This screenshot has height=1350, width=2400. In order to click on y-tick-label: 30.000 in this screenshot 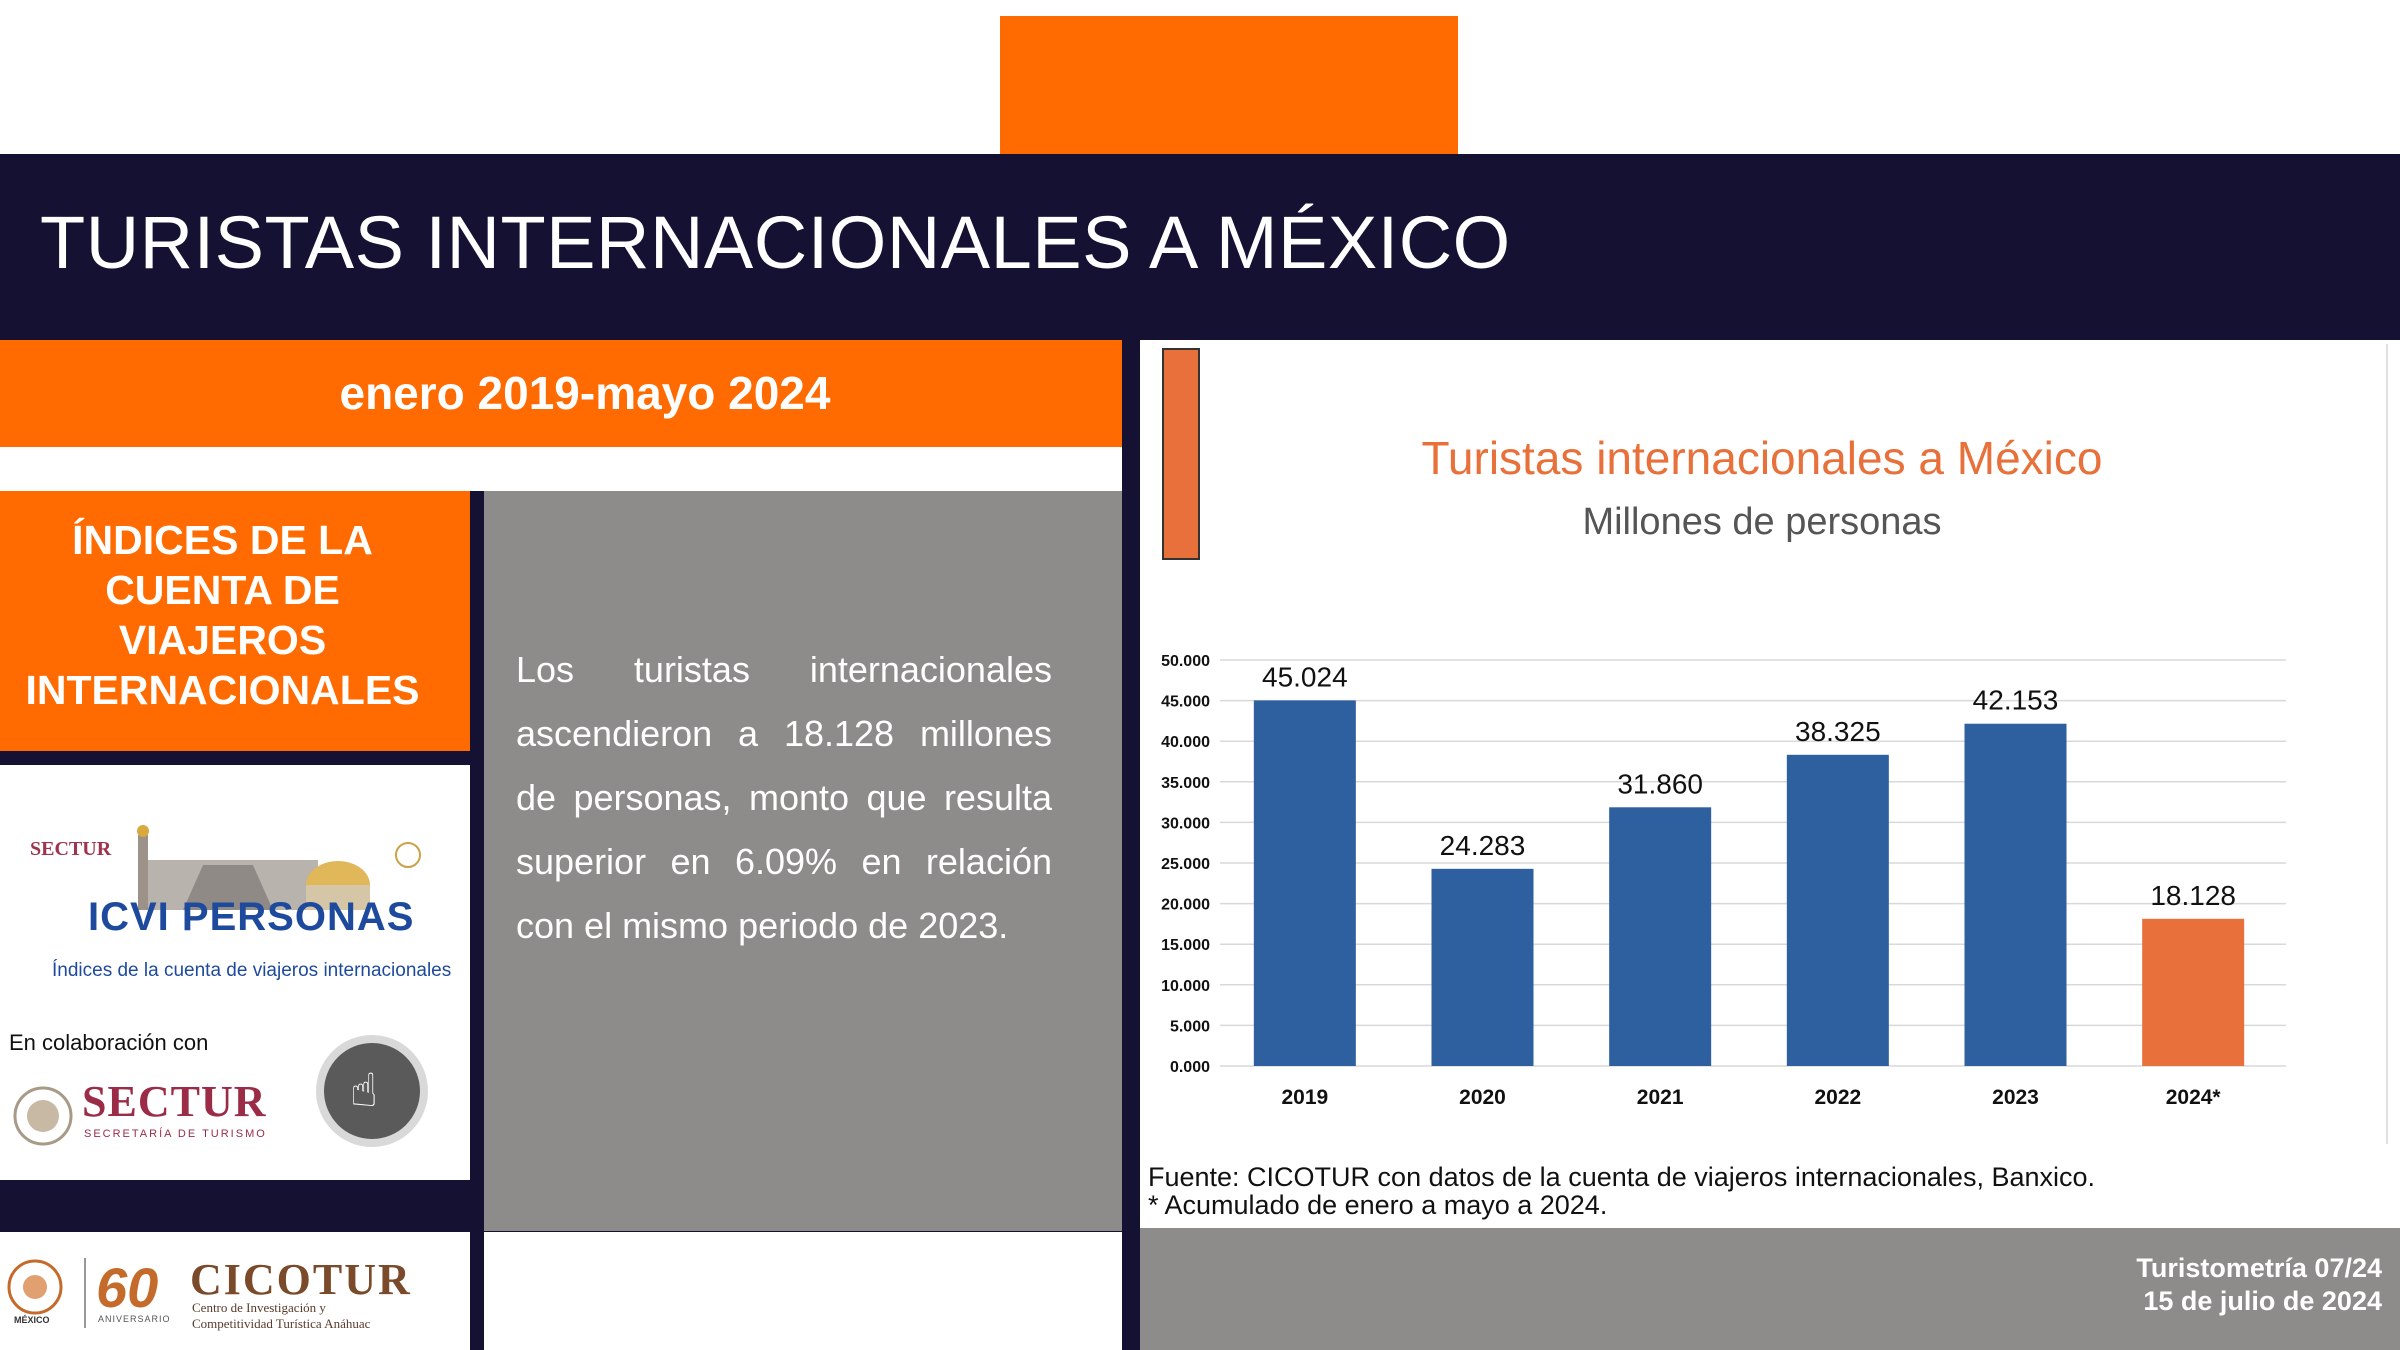, I will do `click(1185, 823)`.